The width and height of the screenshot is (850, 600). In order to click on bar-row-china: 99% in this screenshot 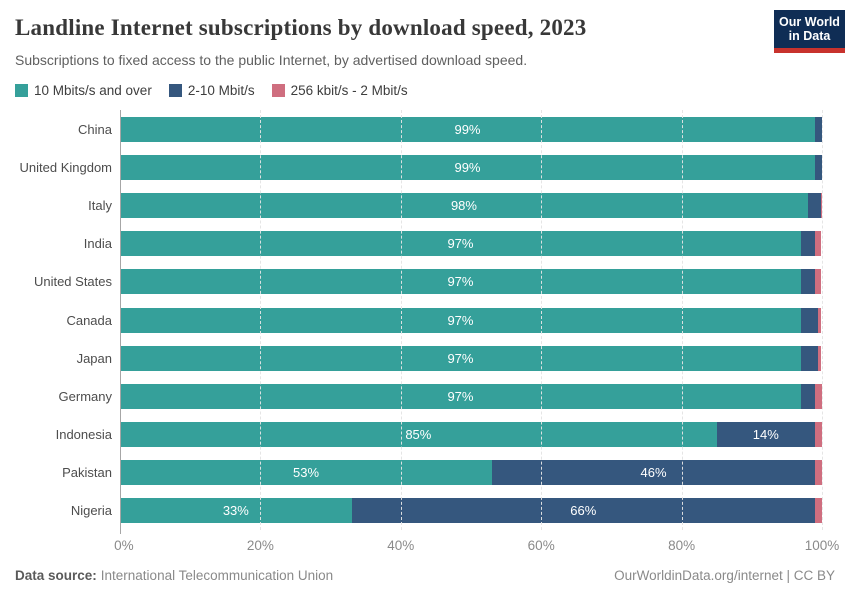, I will do `click(471, 129)`.